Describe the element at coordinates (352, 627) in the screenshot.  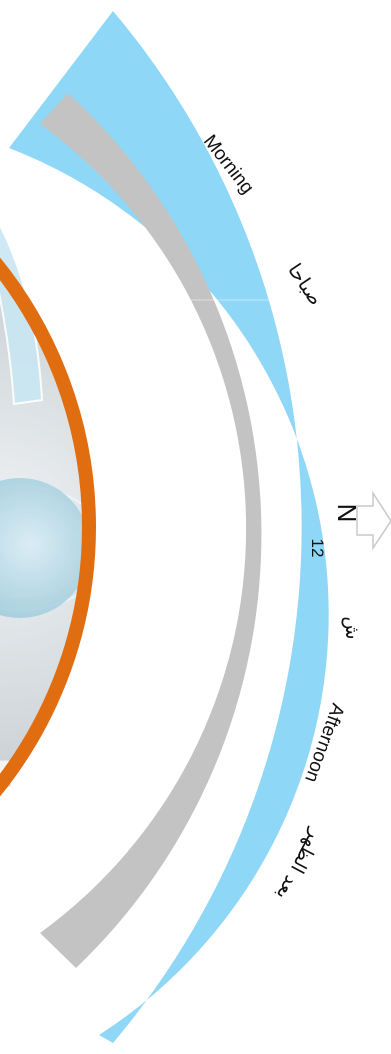
I see `north-ar: ش` at that location.